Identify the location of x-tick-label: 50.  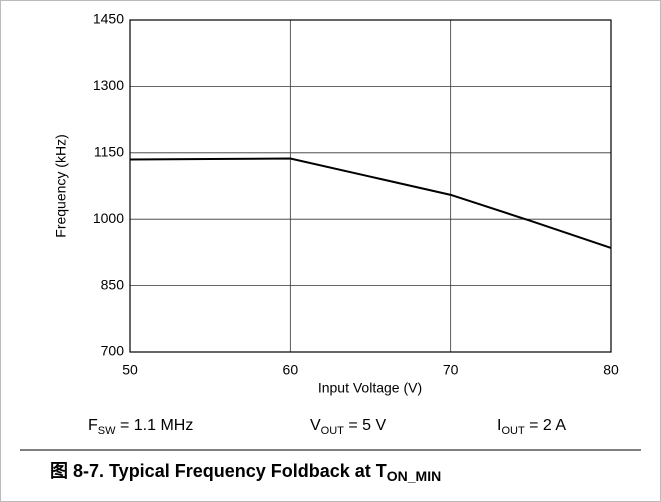
(130, 370).